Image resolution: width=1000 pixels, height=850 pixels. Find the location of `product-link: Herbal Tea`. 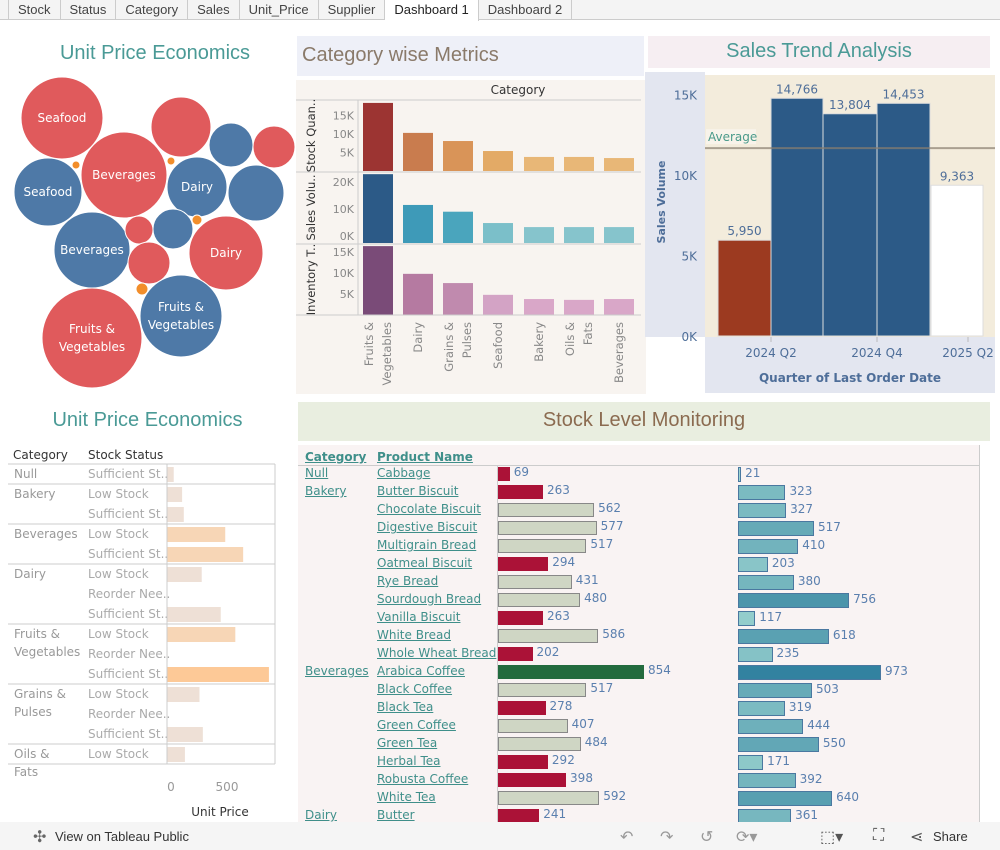

product-link: Herbal Tea is located at coordinates (409, 761).